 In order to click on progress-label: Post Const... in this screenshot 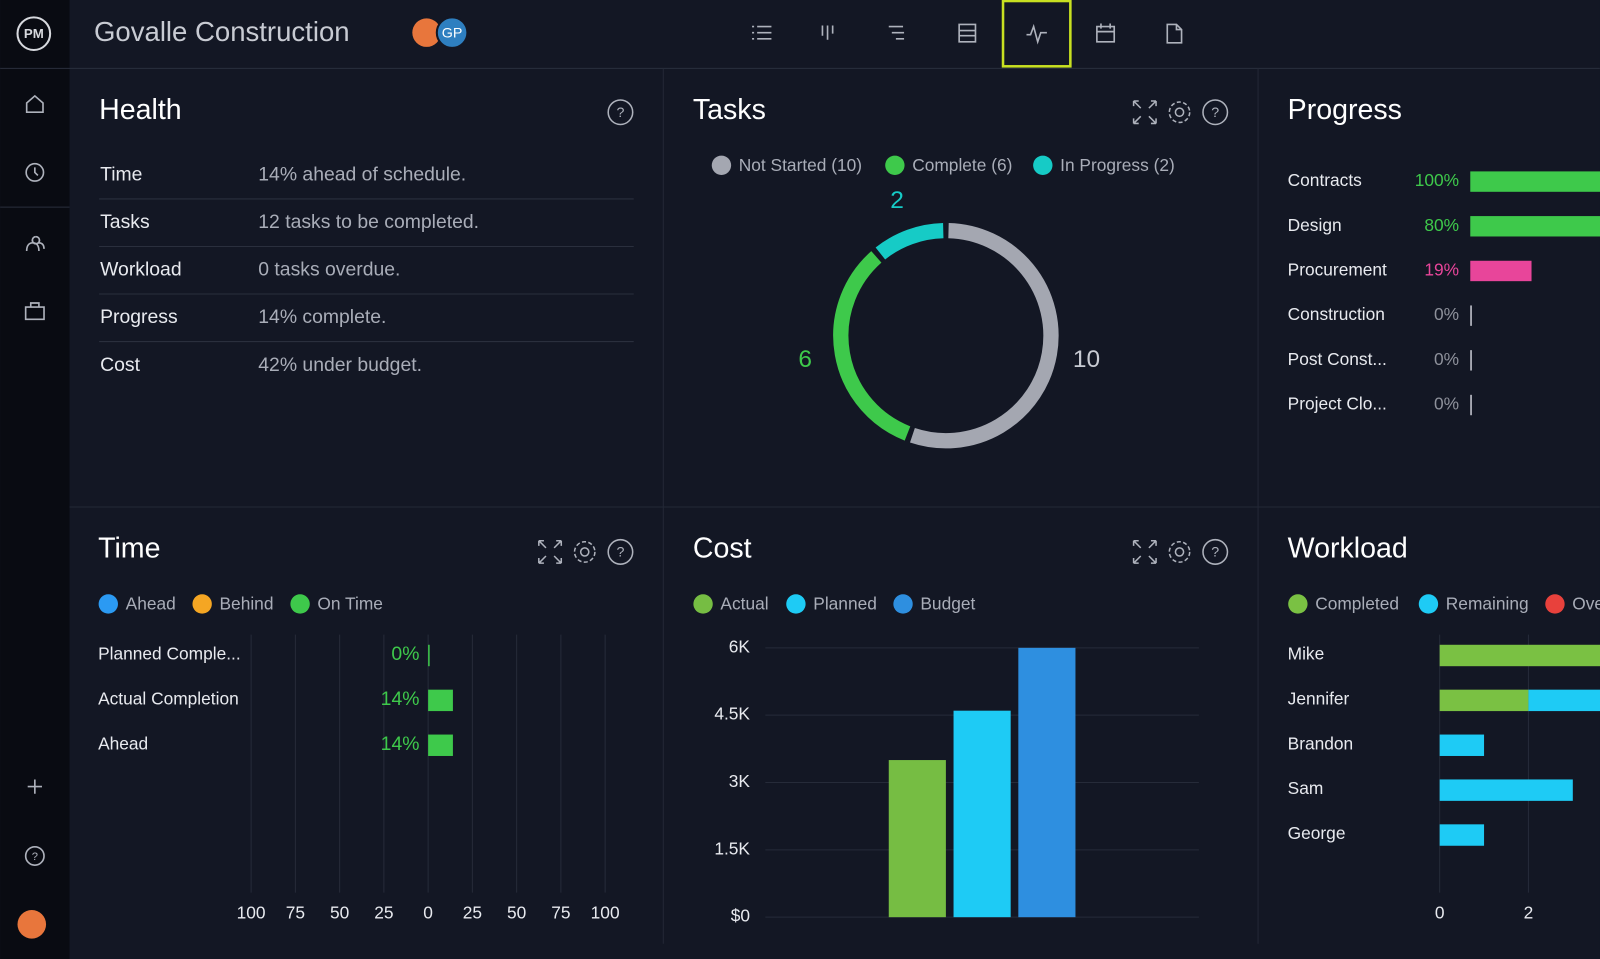, I will do `click(1337, 359)`.